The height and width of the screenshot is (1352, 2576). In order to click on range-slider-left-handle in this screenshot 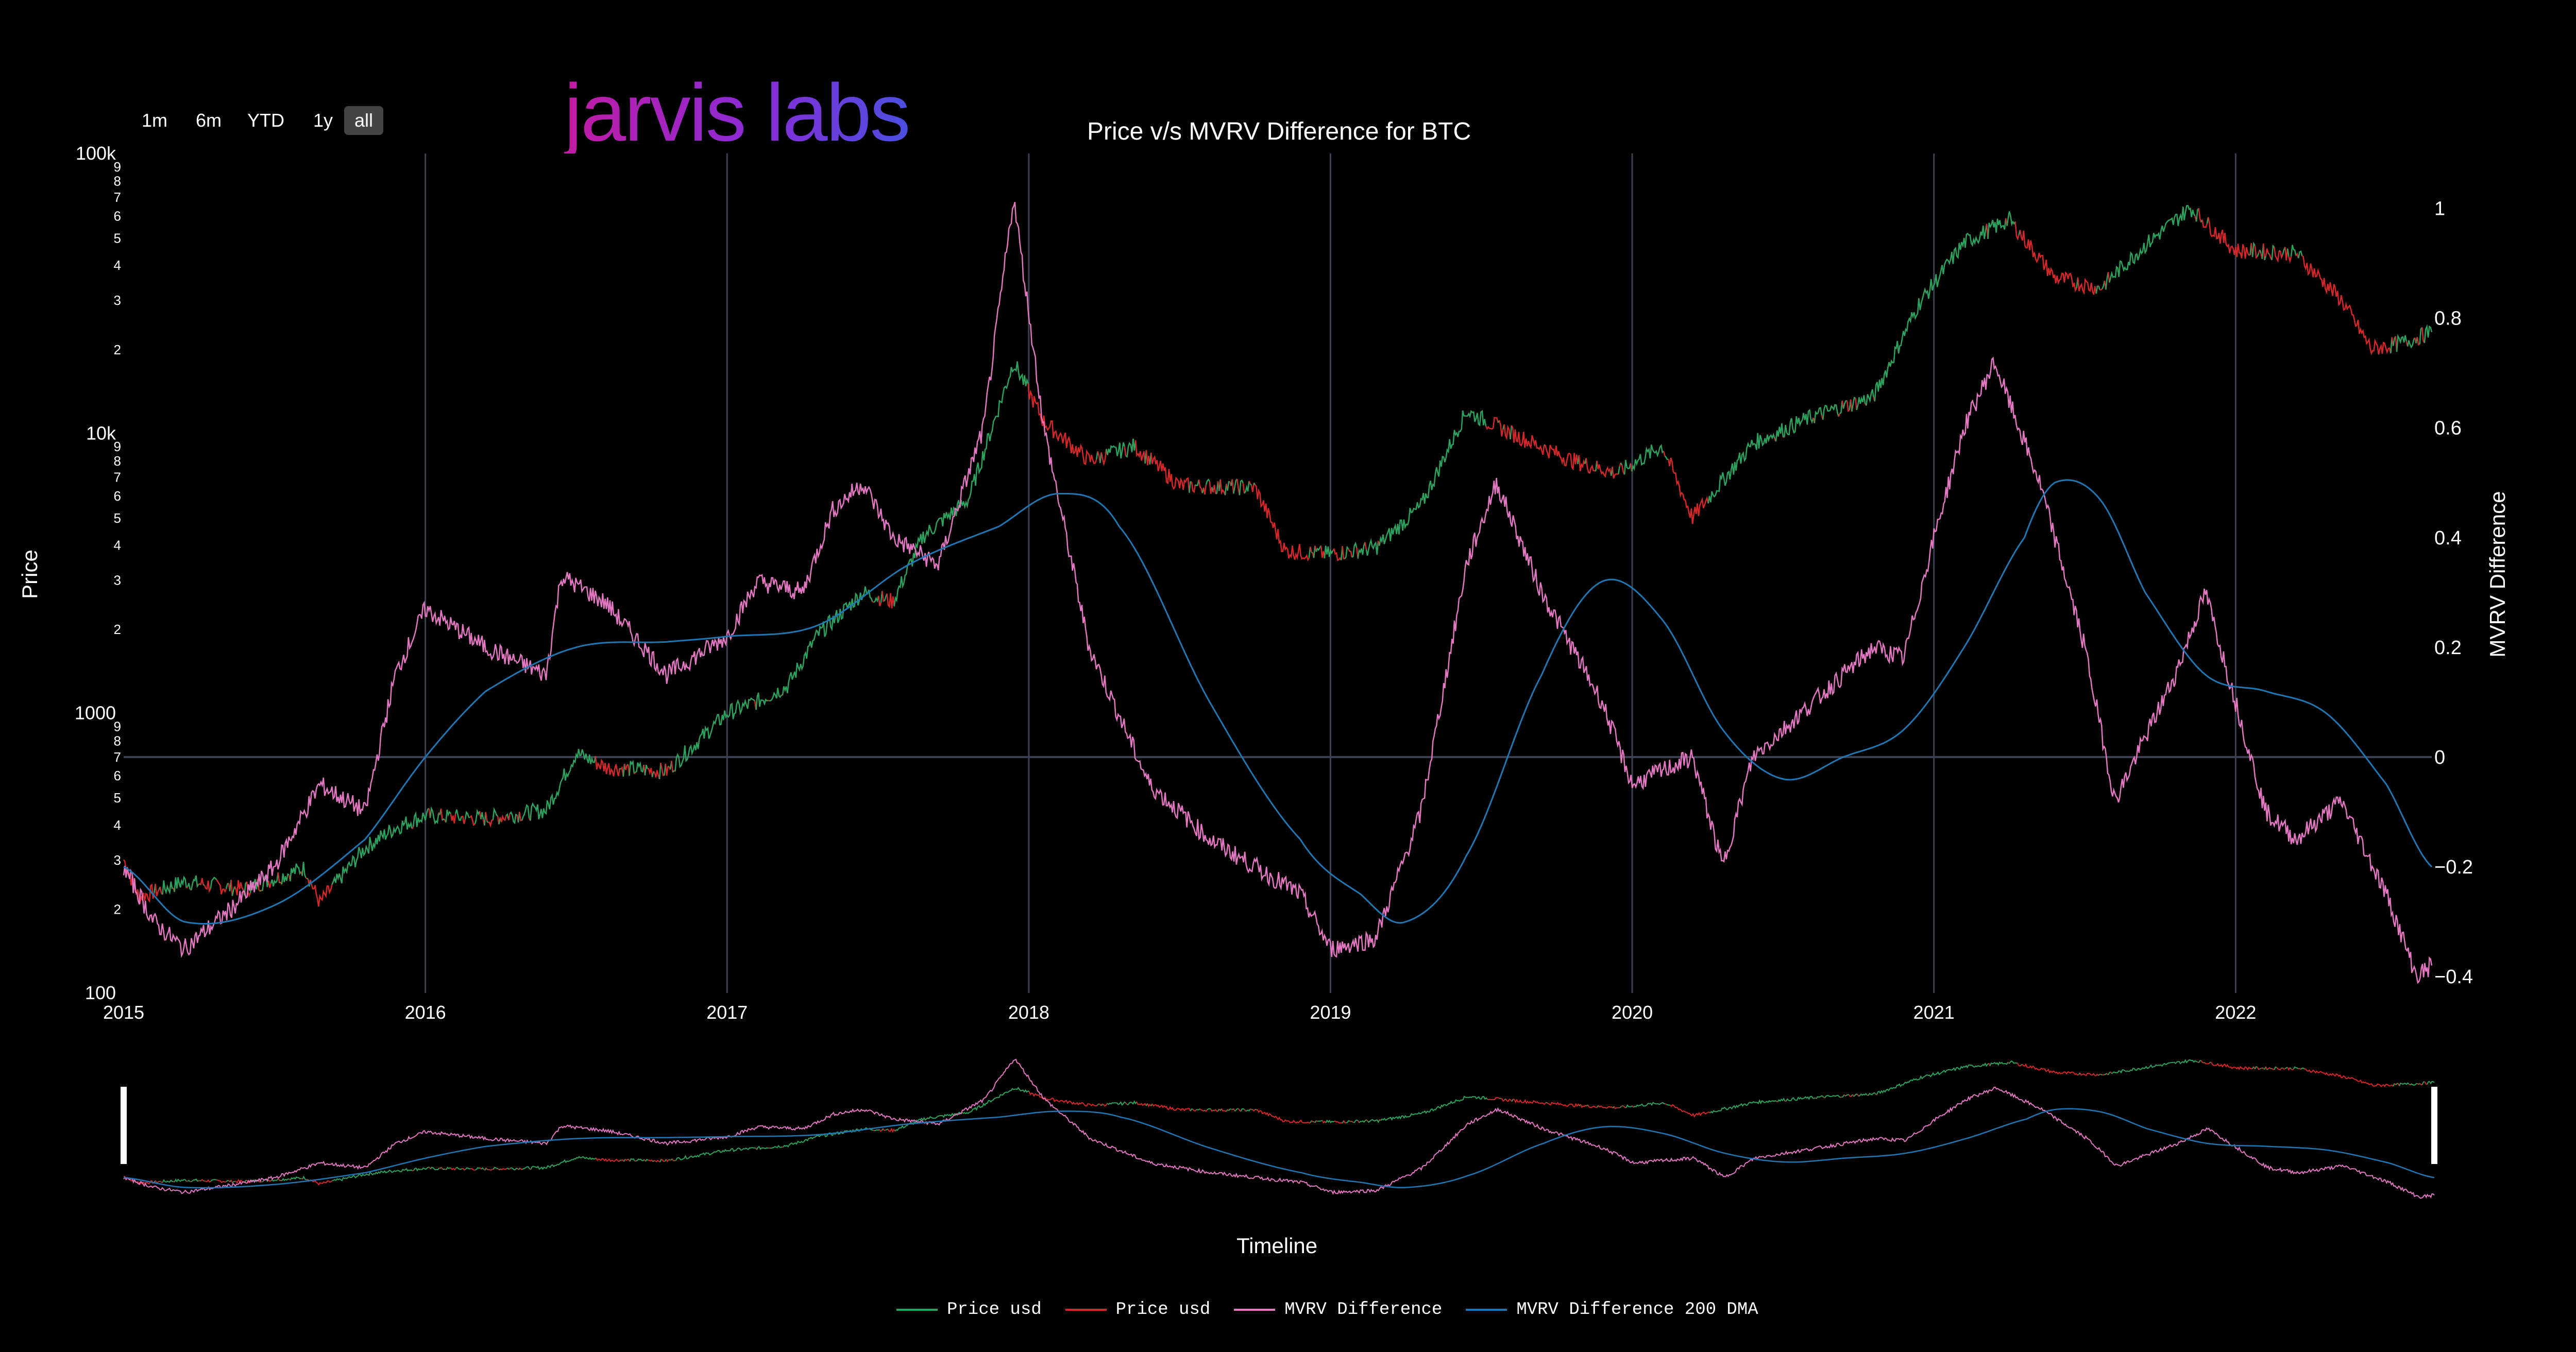, I will do `click(124, 1126)`.